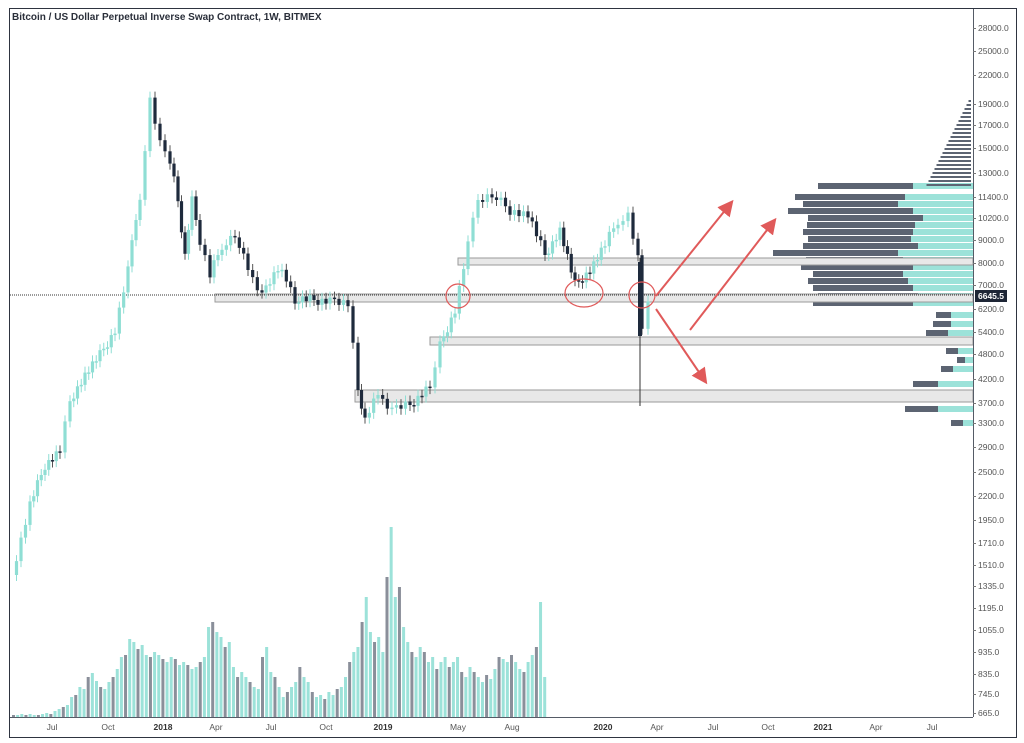 The image size is (1024, 743). Describe the element at coordinates (988, 565) in the screenshot. I see `price-tick: 1510.0` at that location.